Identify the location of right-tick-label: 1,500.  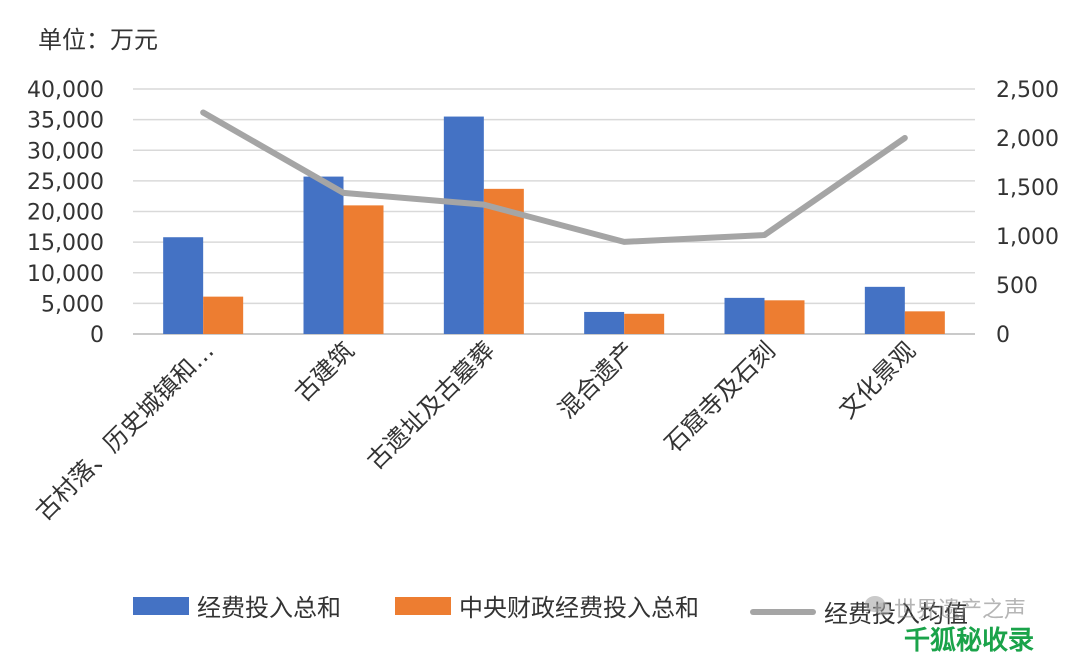
(1027, 188).